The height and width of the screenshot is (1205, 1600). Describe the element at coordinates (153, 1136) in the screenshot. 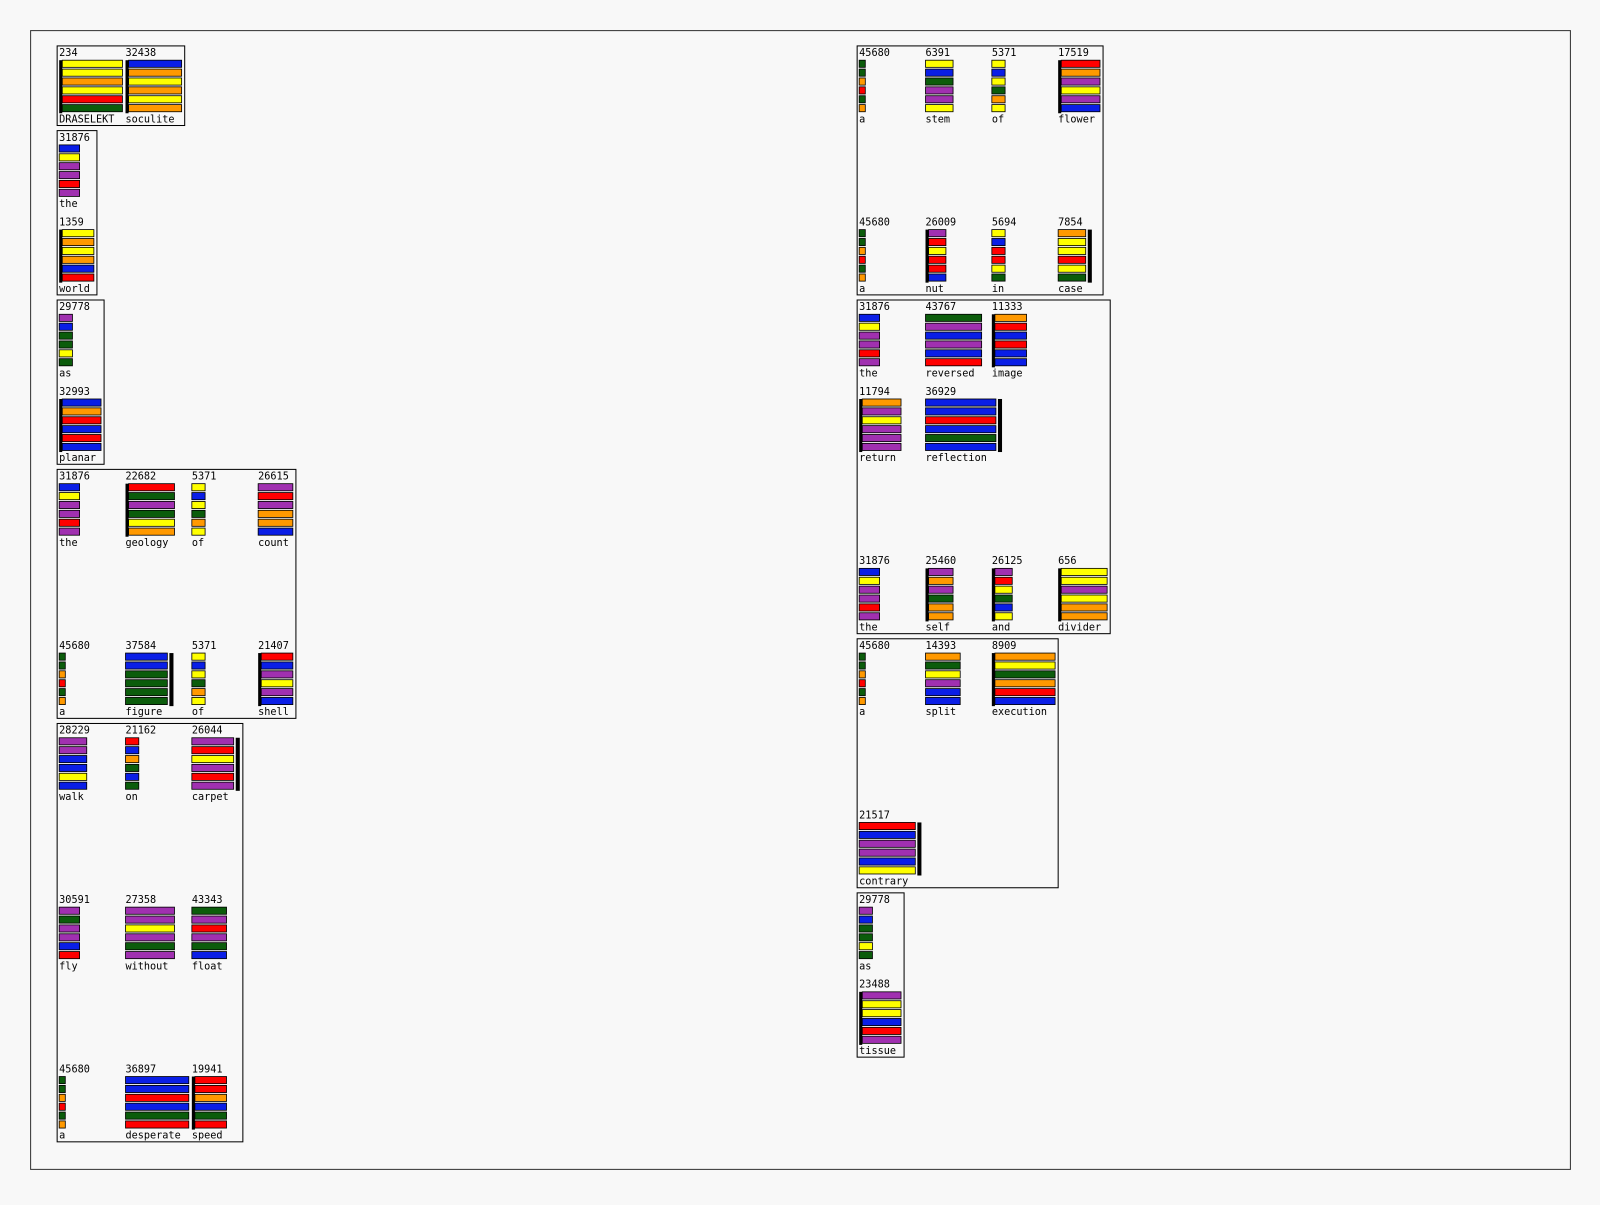

I see `word-label: desperate` at that location.